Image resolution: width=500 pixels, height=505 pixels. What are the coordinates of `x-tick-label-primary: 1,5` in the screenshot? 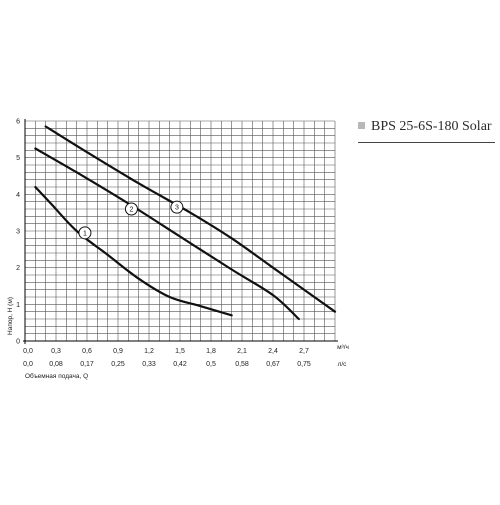 It's located at (180, 351).